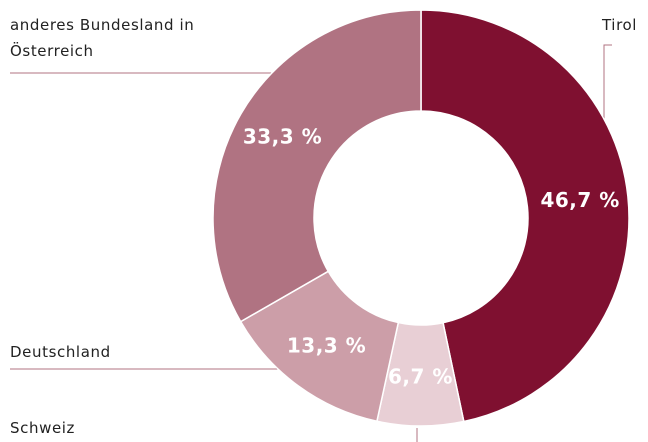 The height and width of the screenshot is (442, 648). Describe the element at coordinates (43, 428) in the screenshot. I see `category-label: Schweiz` at that location.